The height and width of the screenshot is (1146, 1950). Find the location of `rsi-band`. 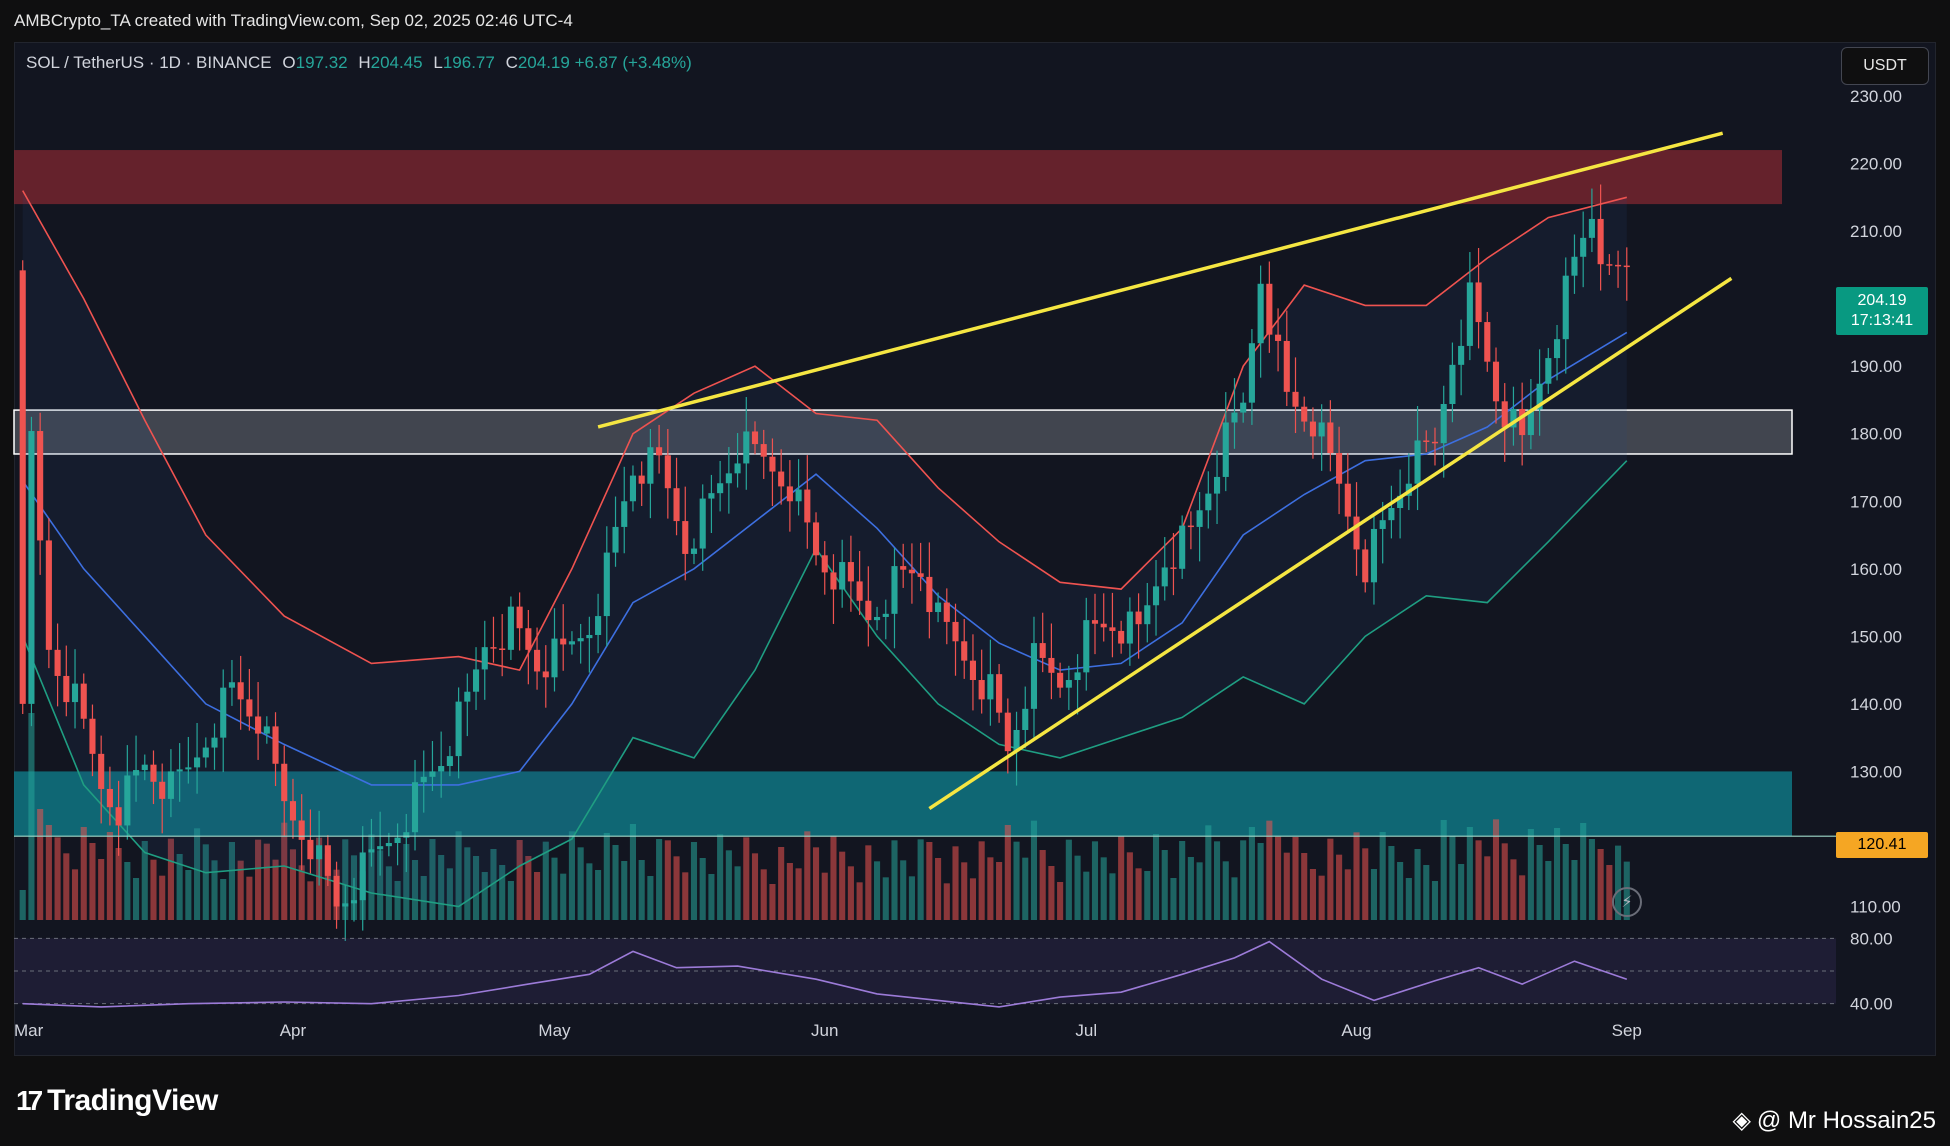

rsi-band is located at coordinates (925, 971).